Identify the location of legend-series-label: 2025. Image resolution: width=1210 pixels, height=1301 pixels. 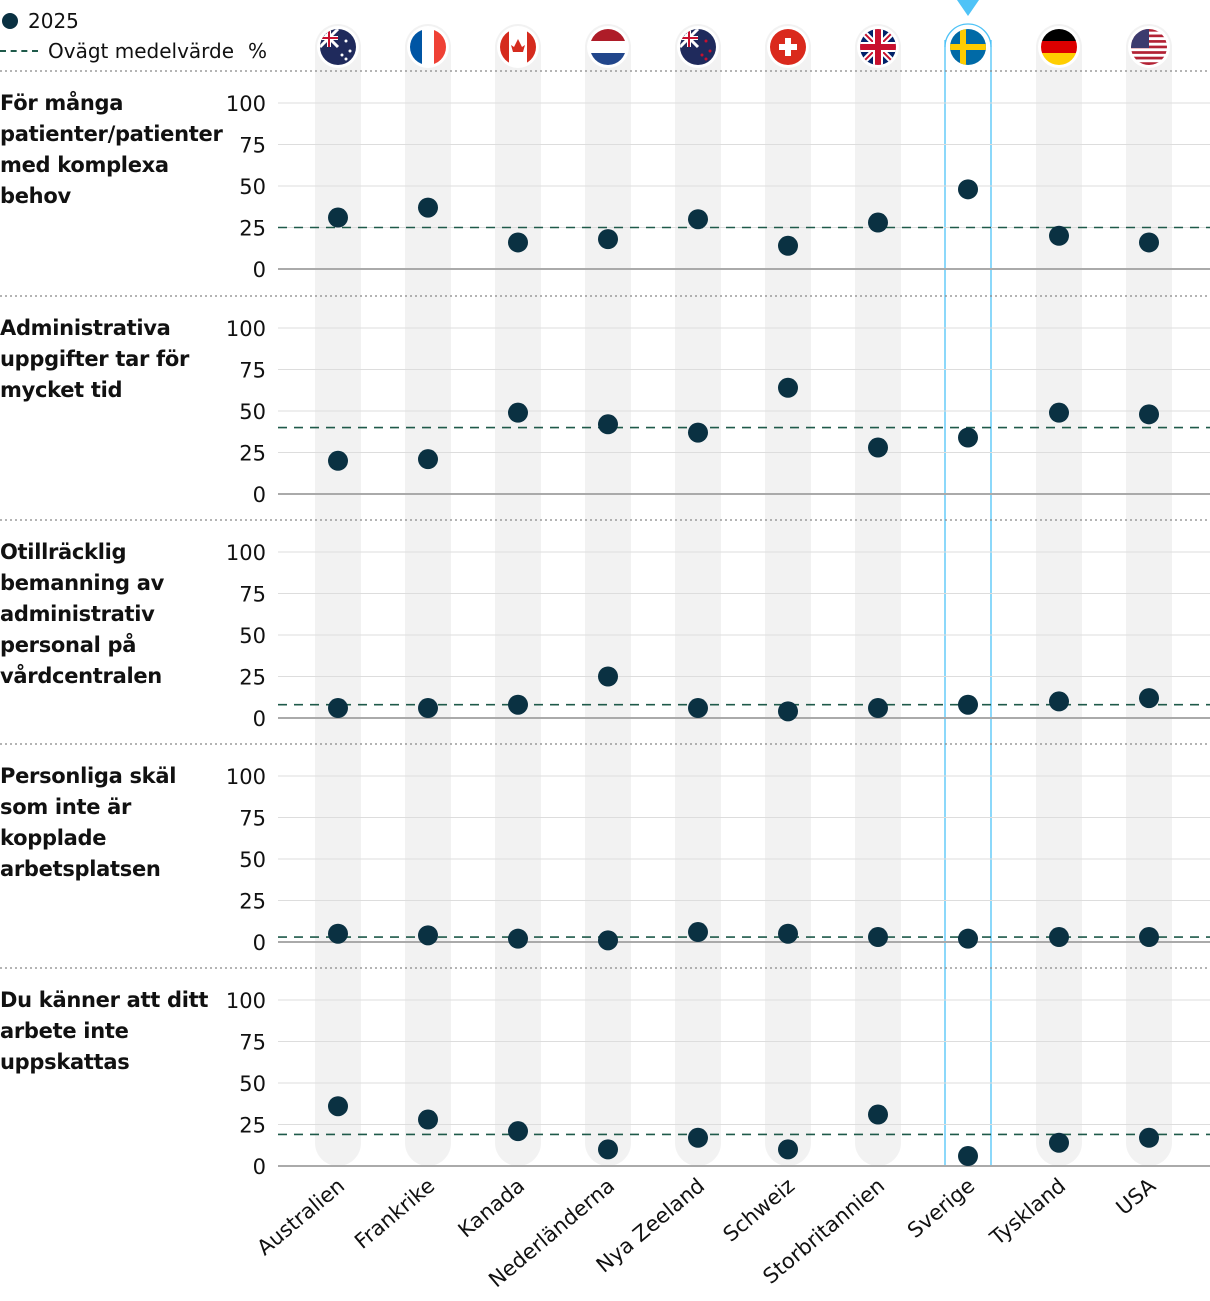
(53, 21).